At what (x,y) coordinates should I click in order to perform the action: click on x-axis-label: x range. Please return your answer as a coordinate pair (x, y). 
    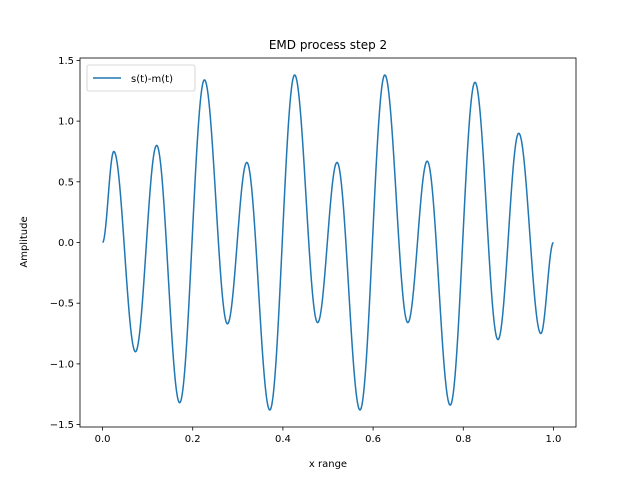
    Looking at the image, I should click on (328, 464).